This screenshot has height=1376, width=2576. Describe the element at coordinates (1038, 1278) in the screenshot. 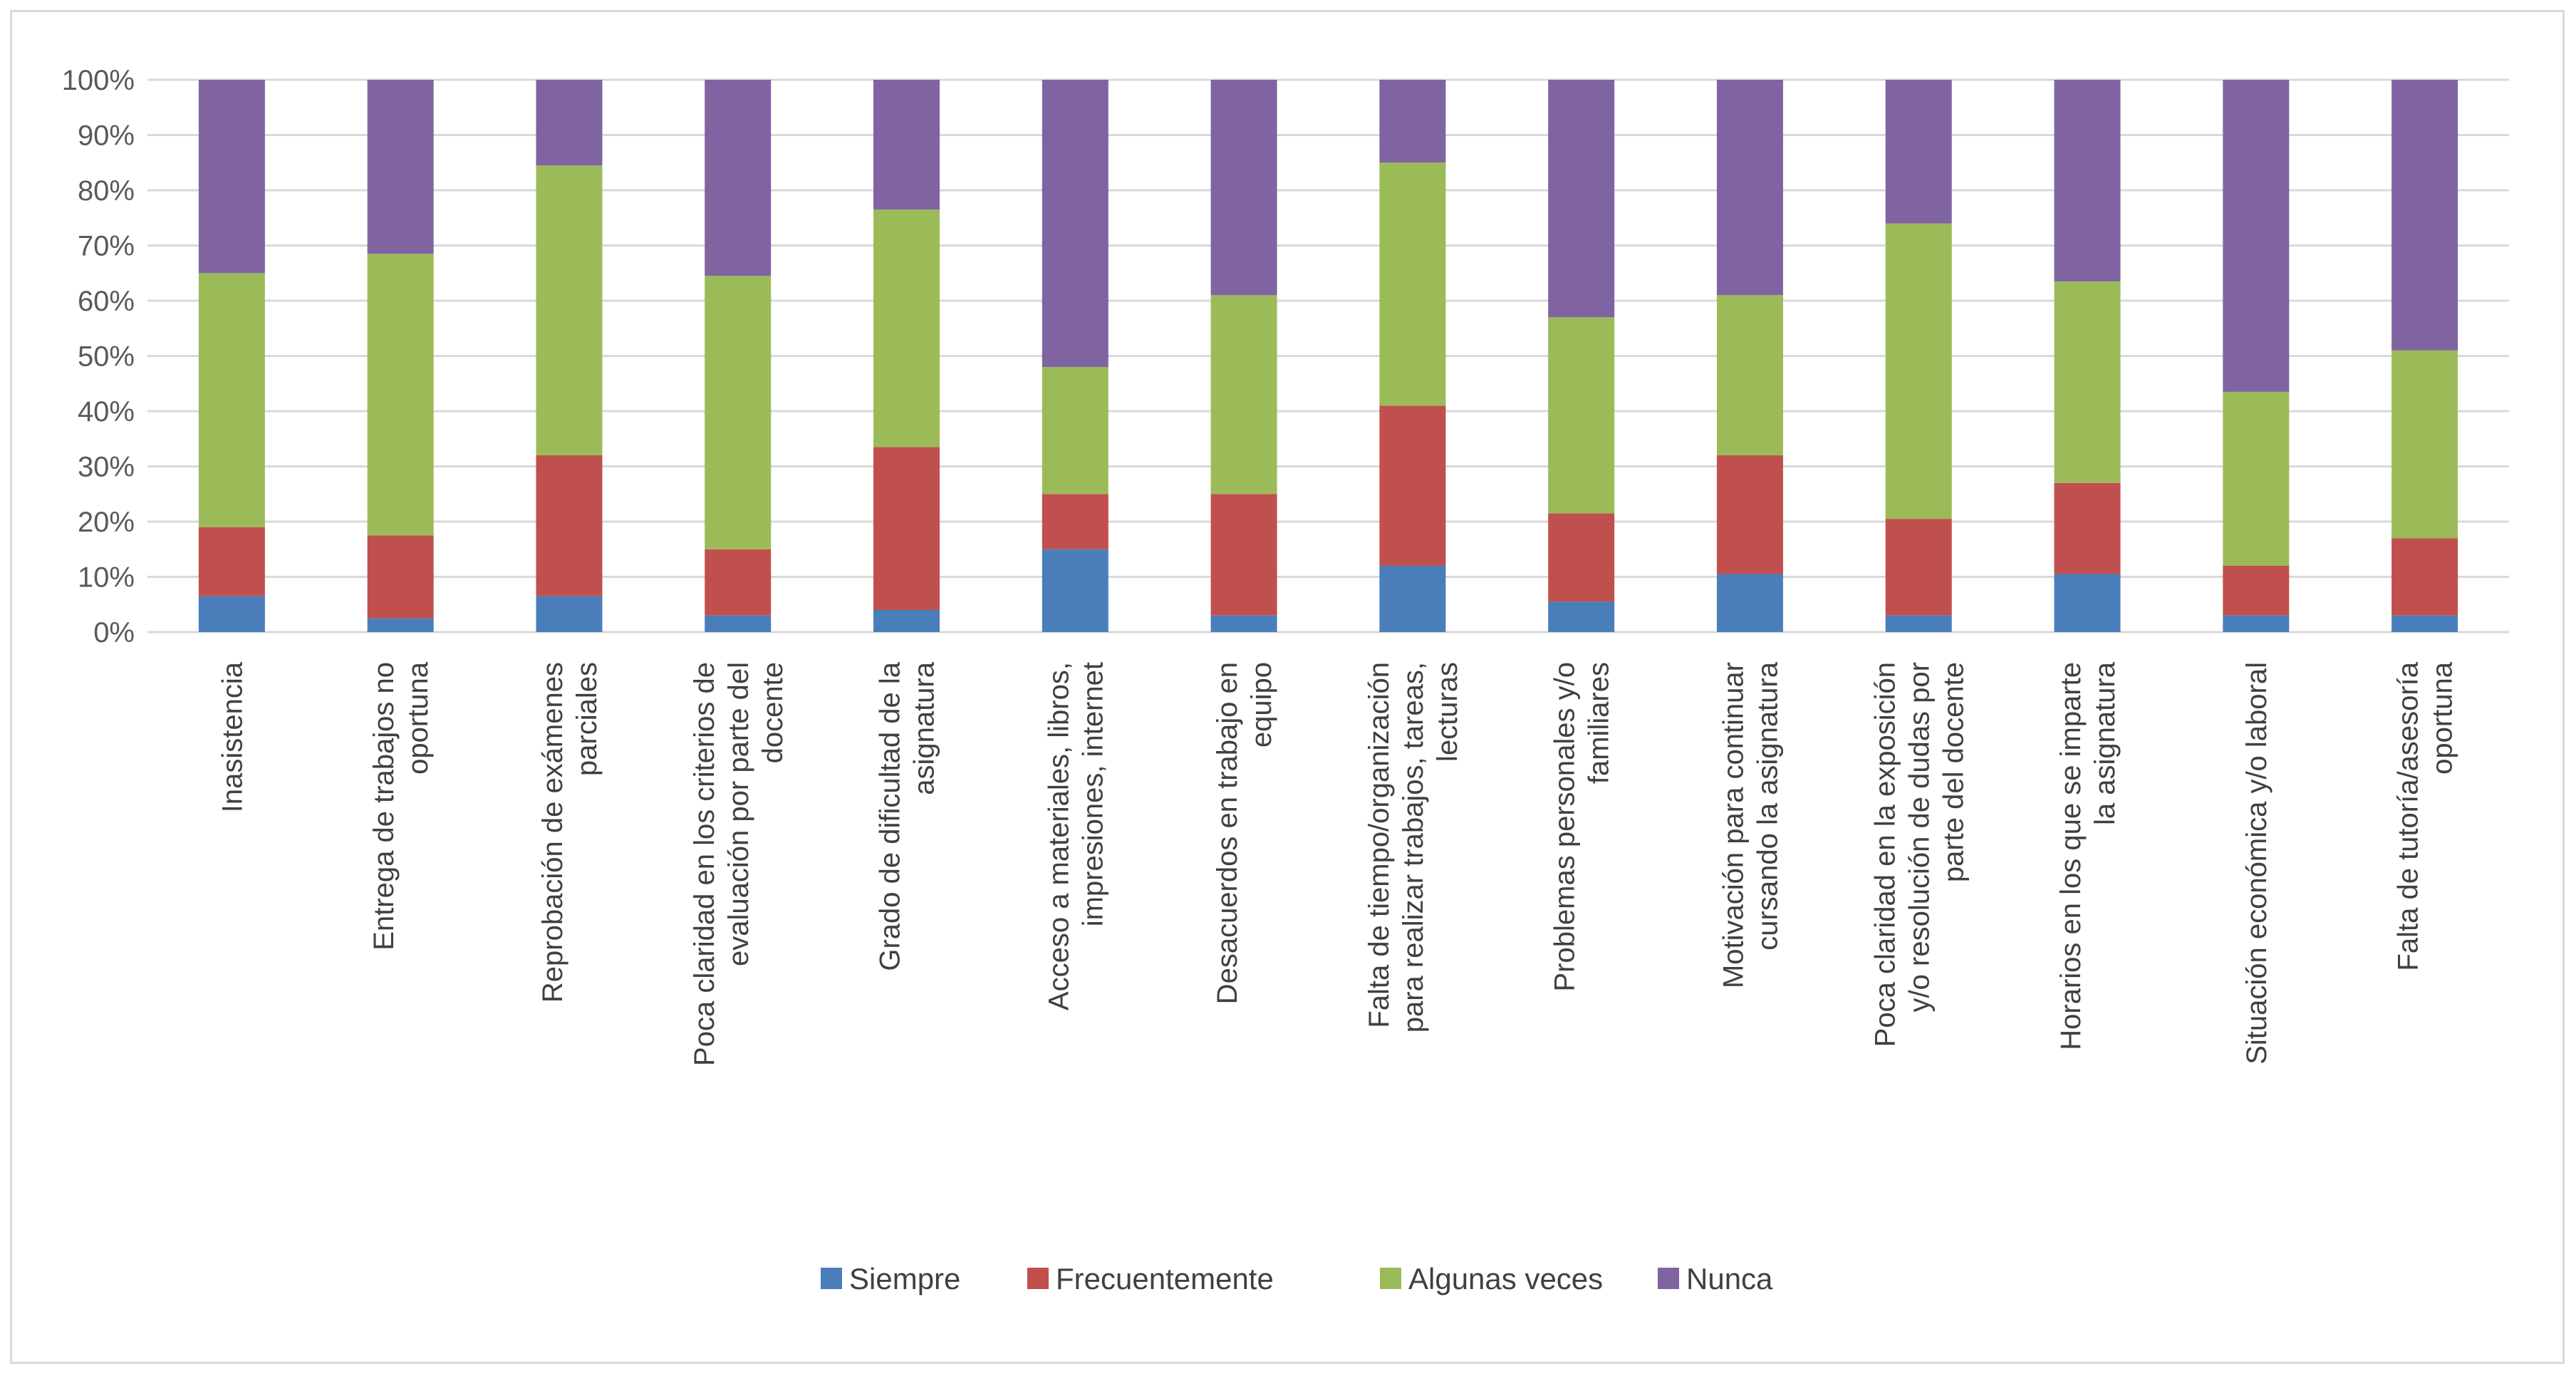

I see `legend-swatch-frecuentemente` at that location.